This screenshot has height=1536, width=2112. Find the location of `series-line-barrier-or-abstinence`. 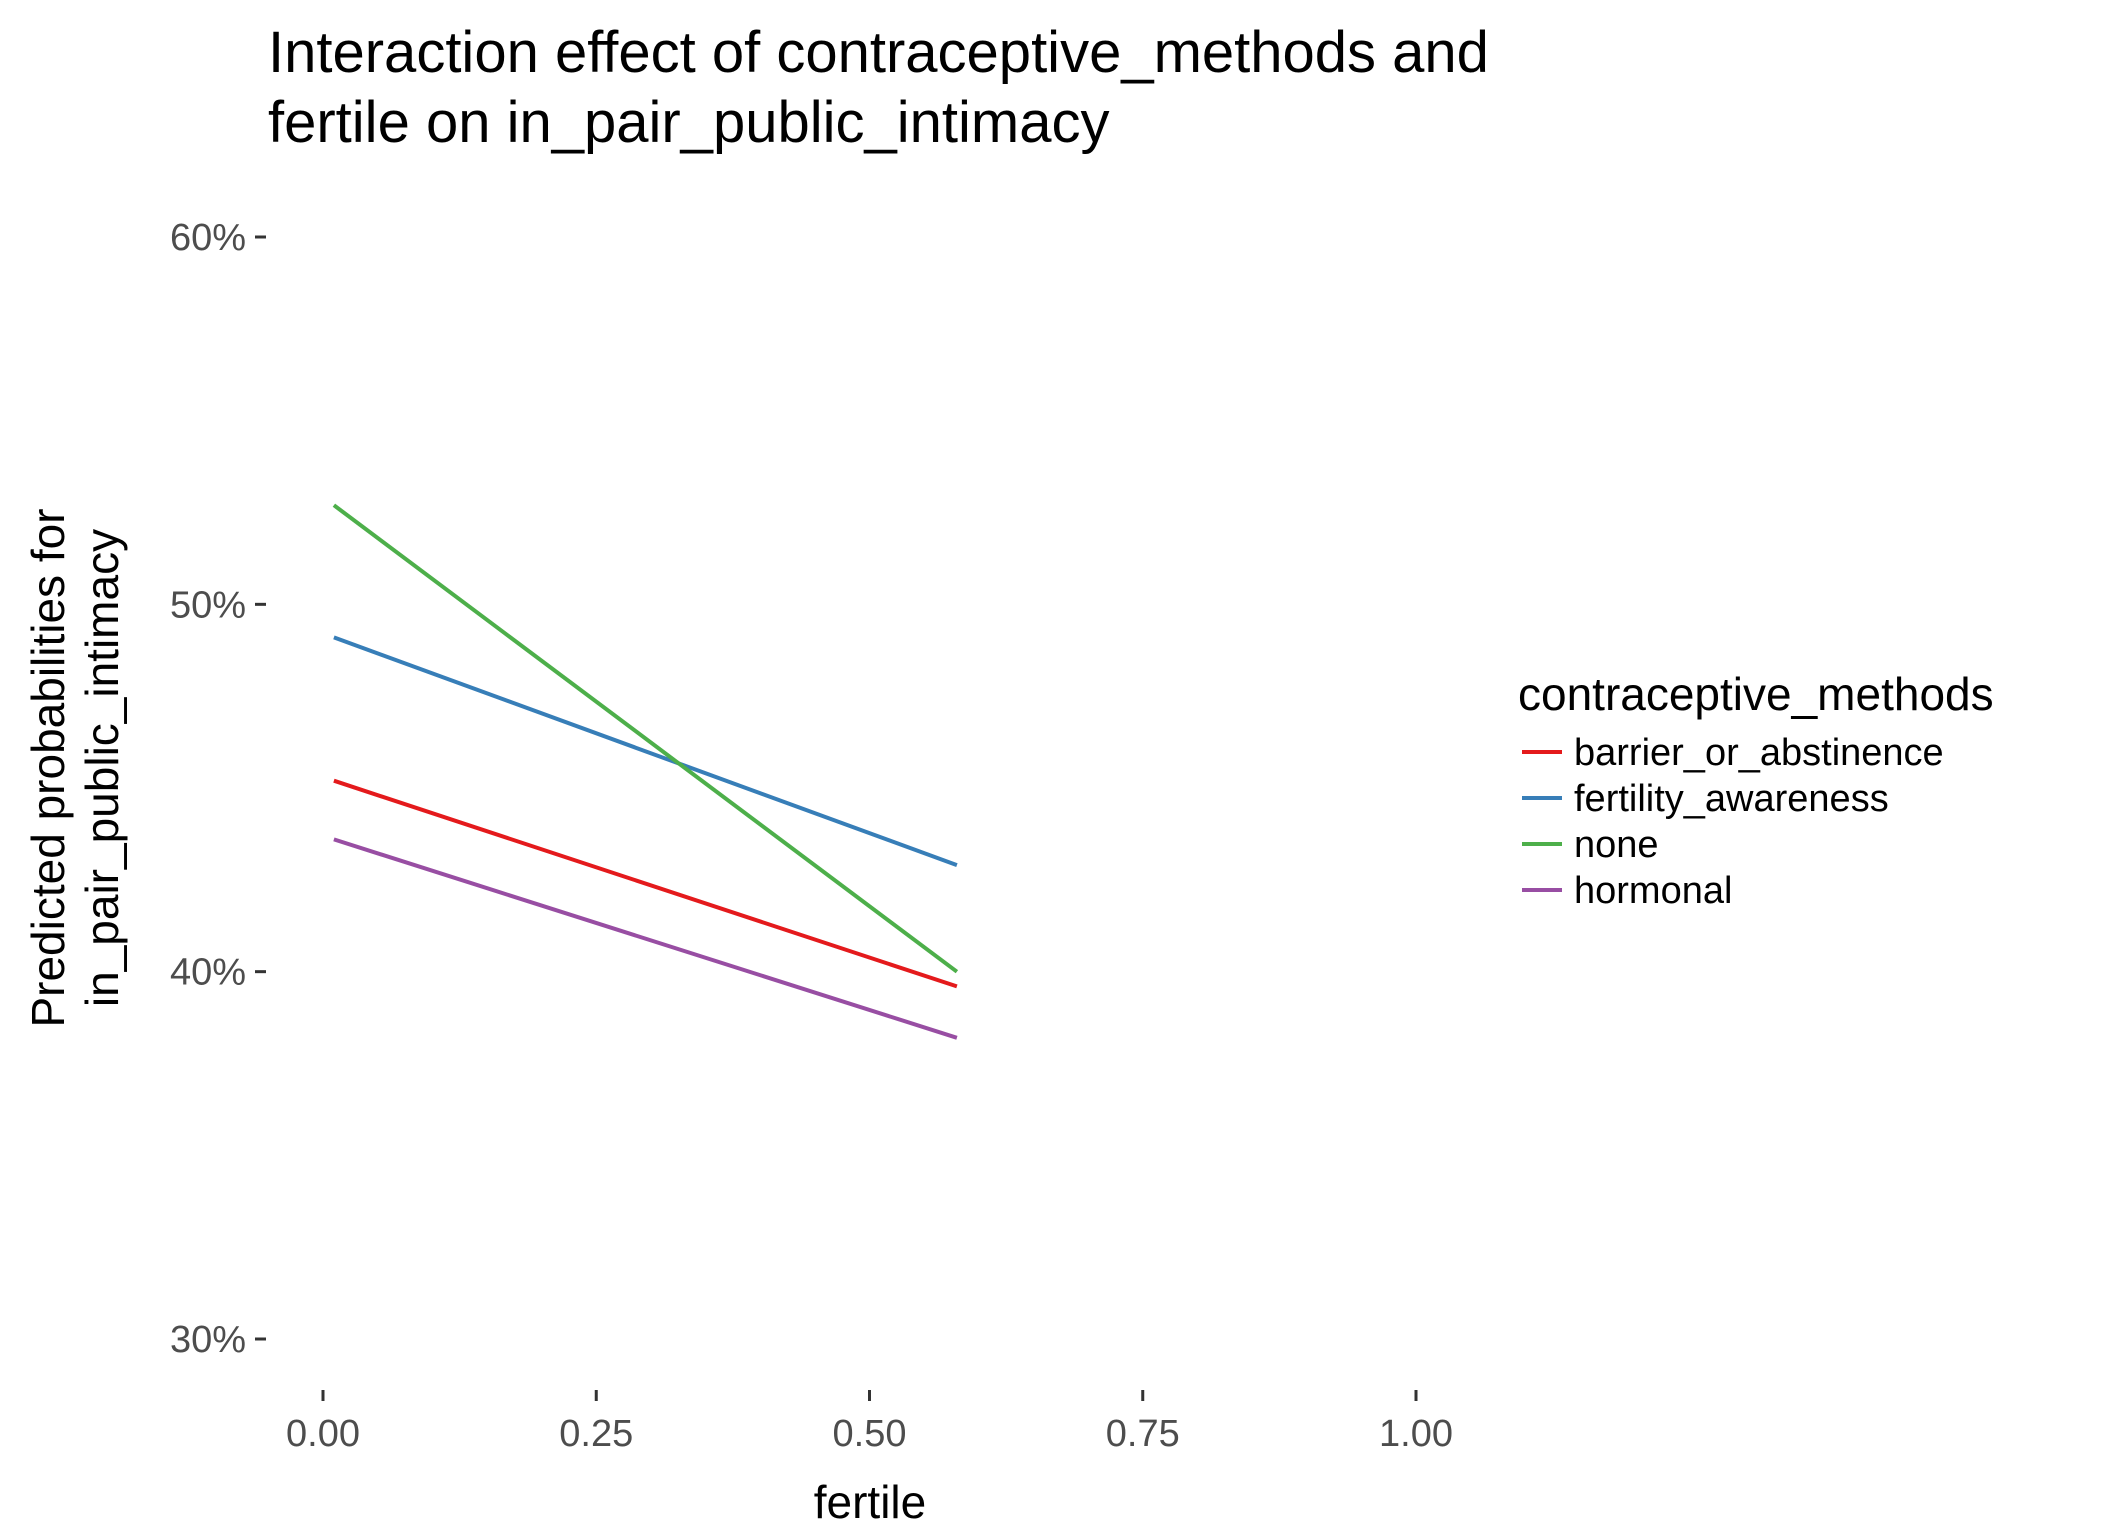

series-line-barrier-or-abstinence is located at coordinates (645, 883).